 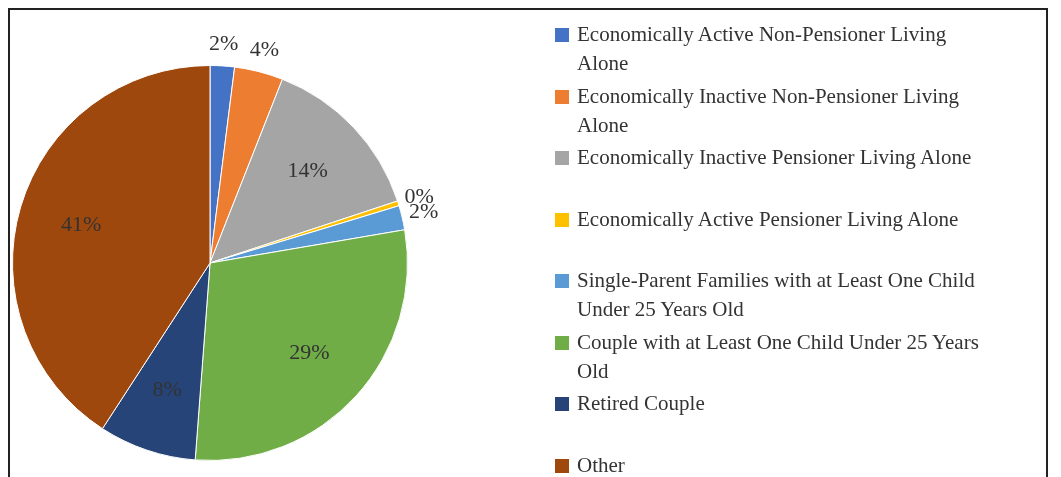 What do you see at coordinates (768, 219) in the screenshot?
I see `legend-label: Economically Active Pensioner Living Alone` at bounding box center [768, 219].